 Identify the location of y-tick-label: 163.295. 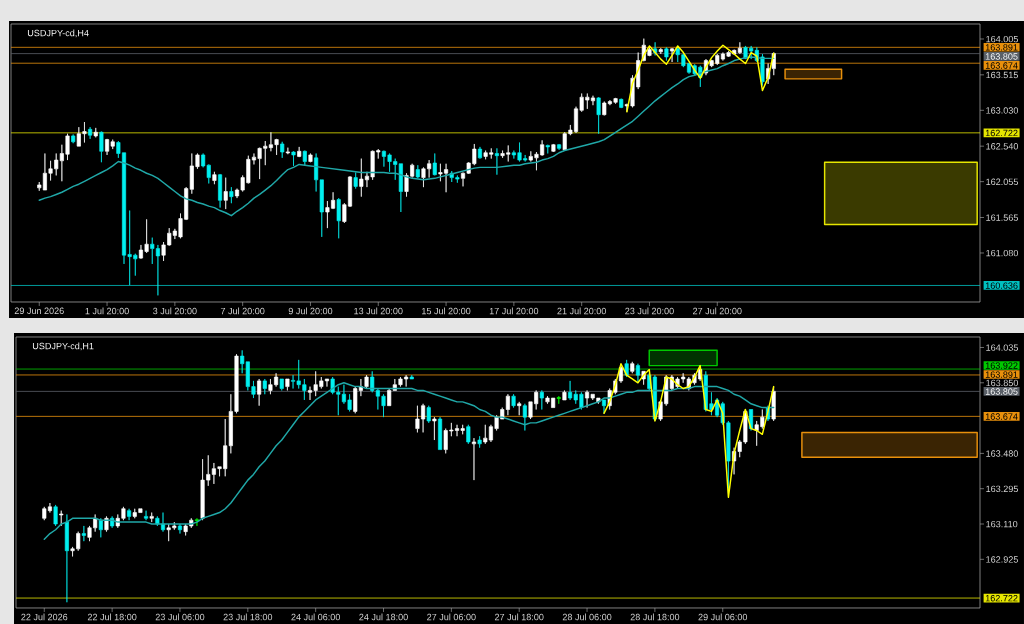
(1002, 489).